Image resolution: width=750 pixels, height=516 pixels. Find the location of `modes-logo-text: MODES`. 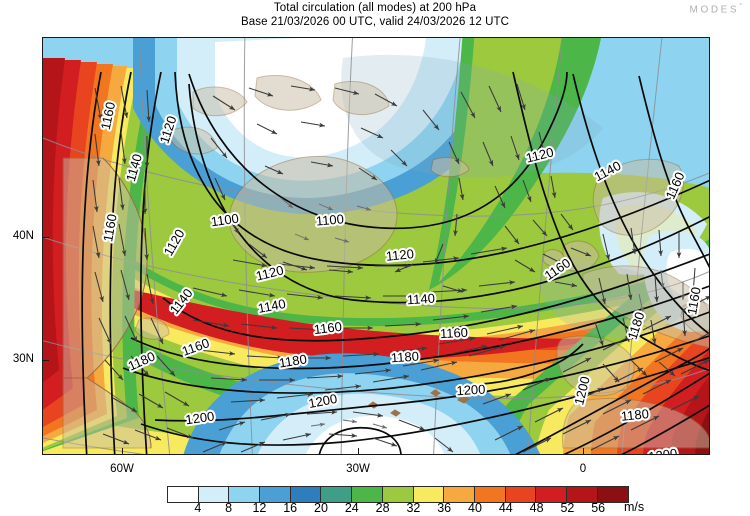

modes-logo-text: MODES is located at coordinates (714, 10).